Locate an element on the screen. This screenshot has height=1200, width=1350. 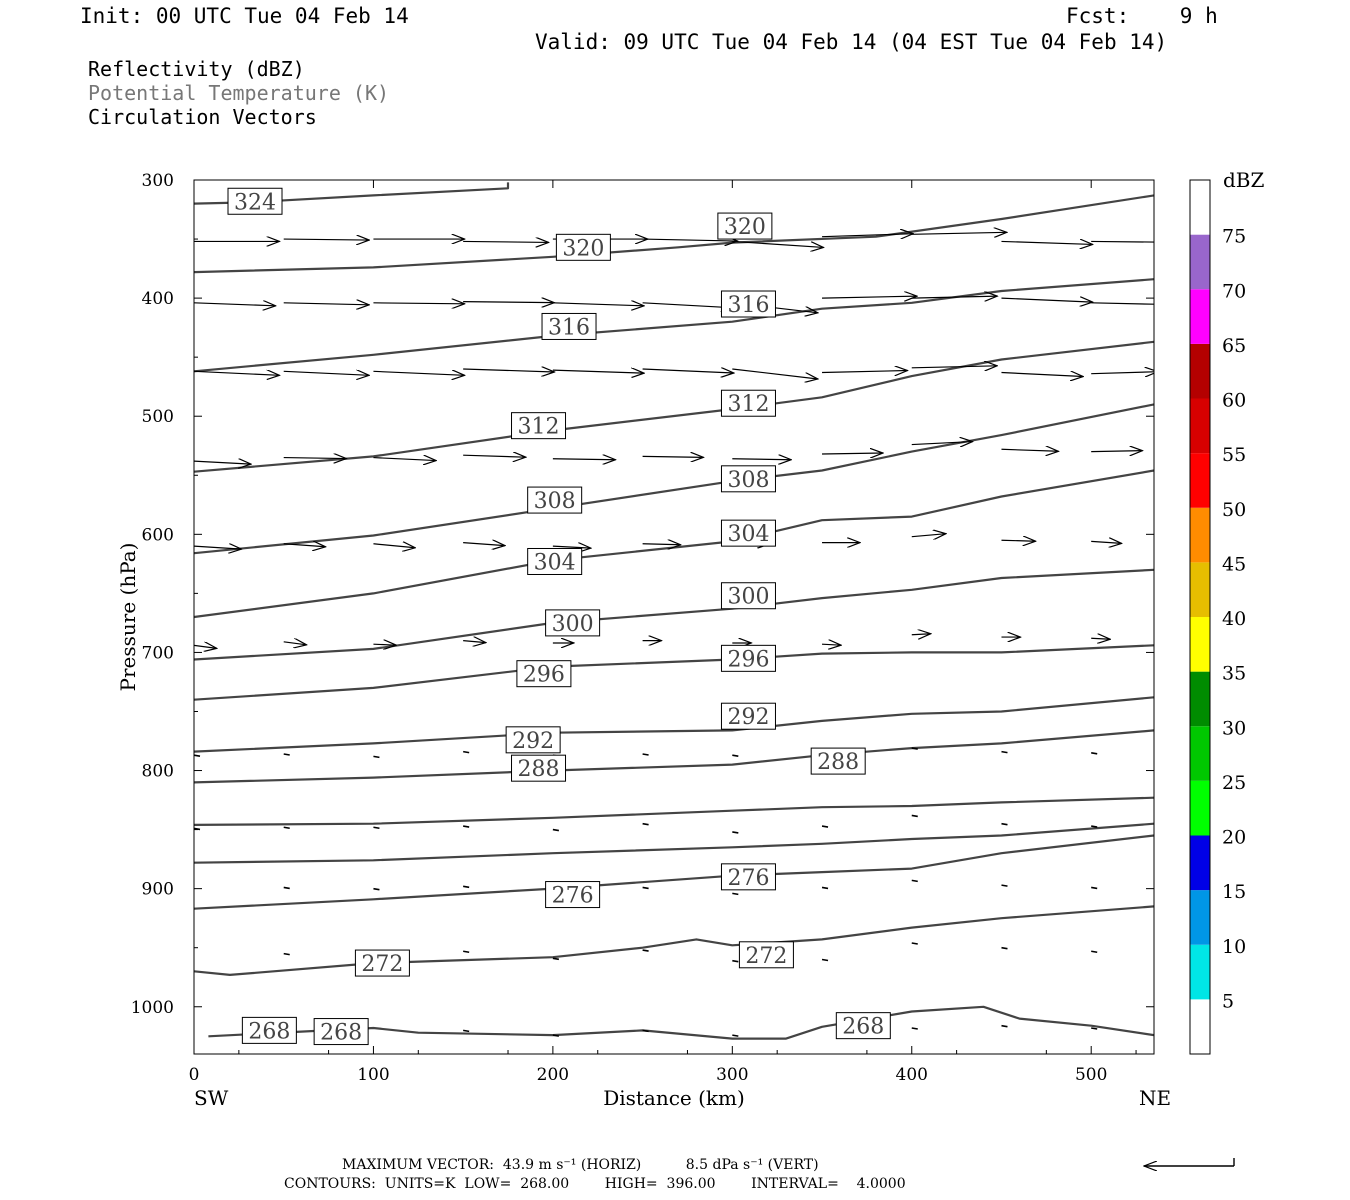
colorbar-level-label: 40 is located at coordinates (1234, 619).